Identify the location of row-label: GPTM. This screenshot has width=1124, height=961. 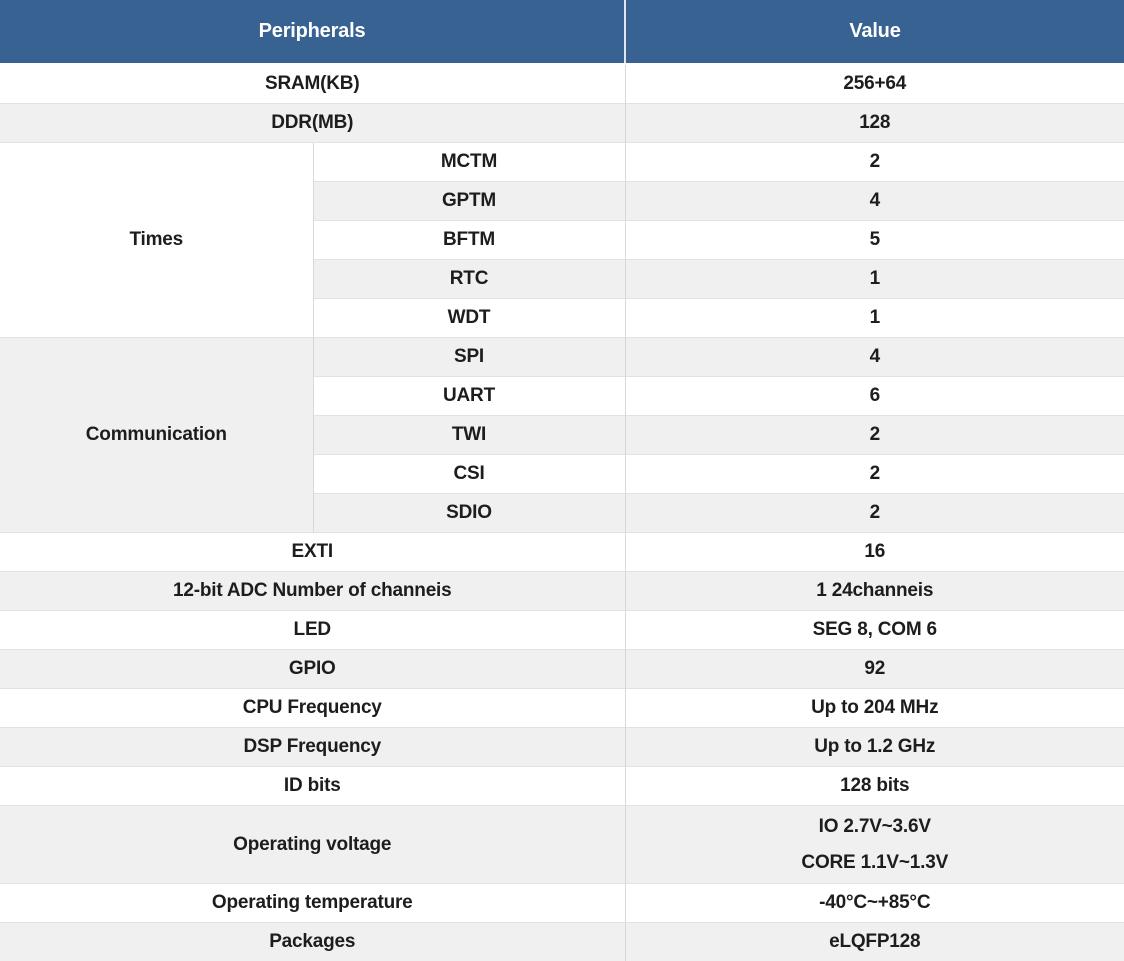
(469, 201).